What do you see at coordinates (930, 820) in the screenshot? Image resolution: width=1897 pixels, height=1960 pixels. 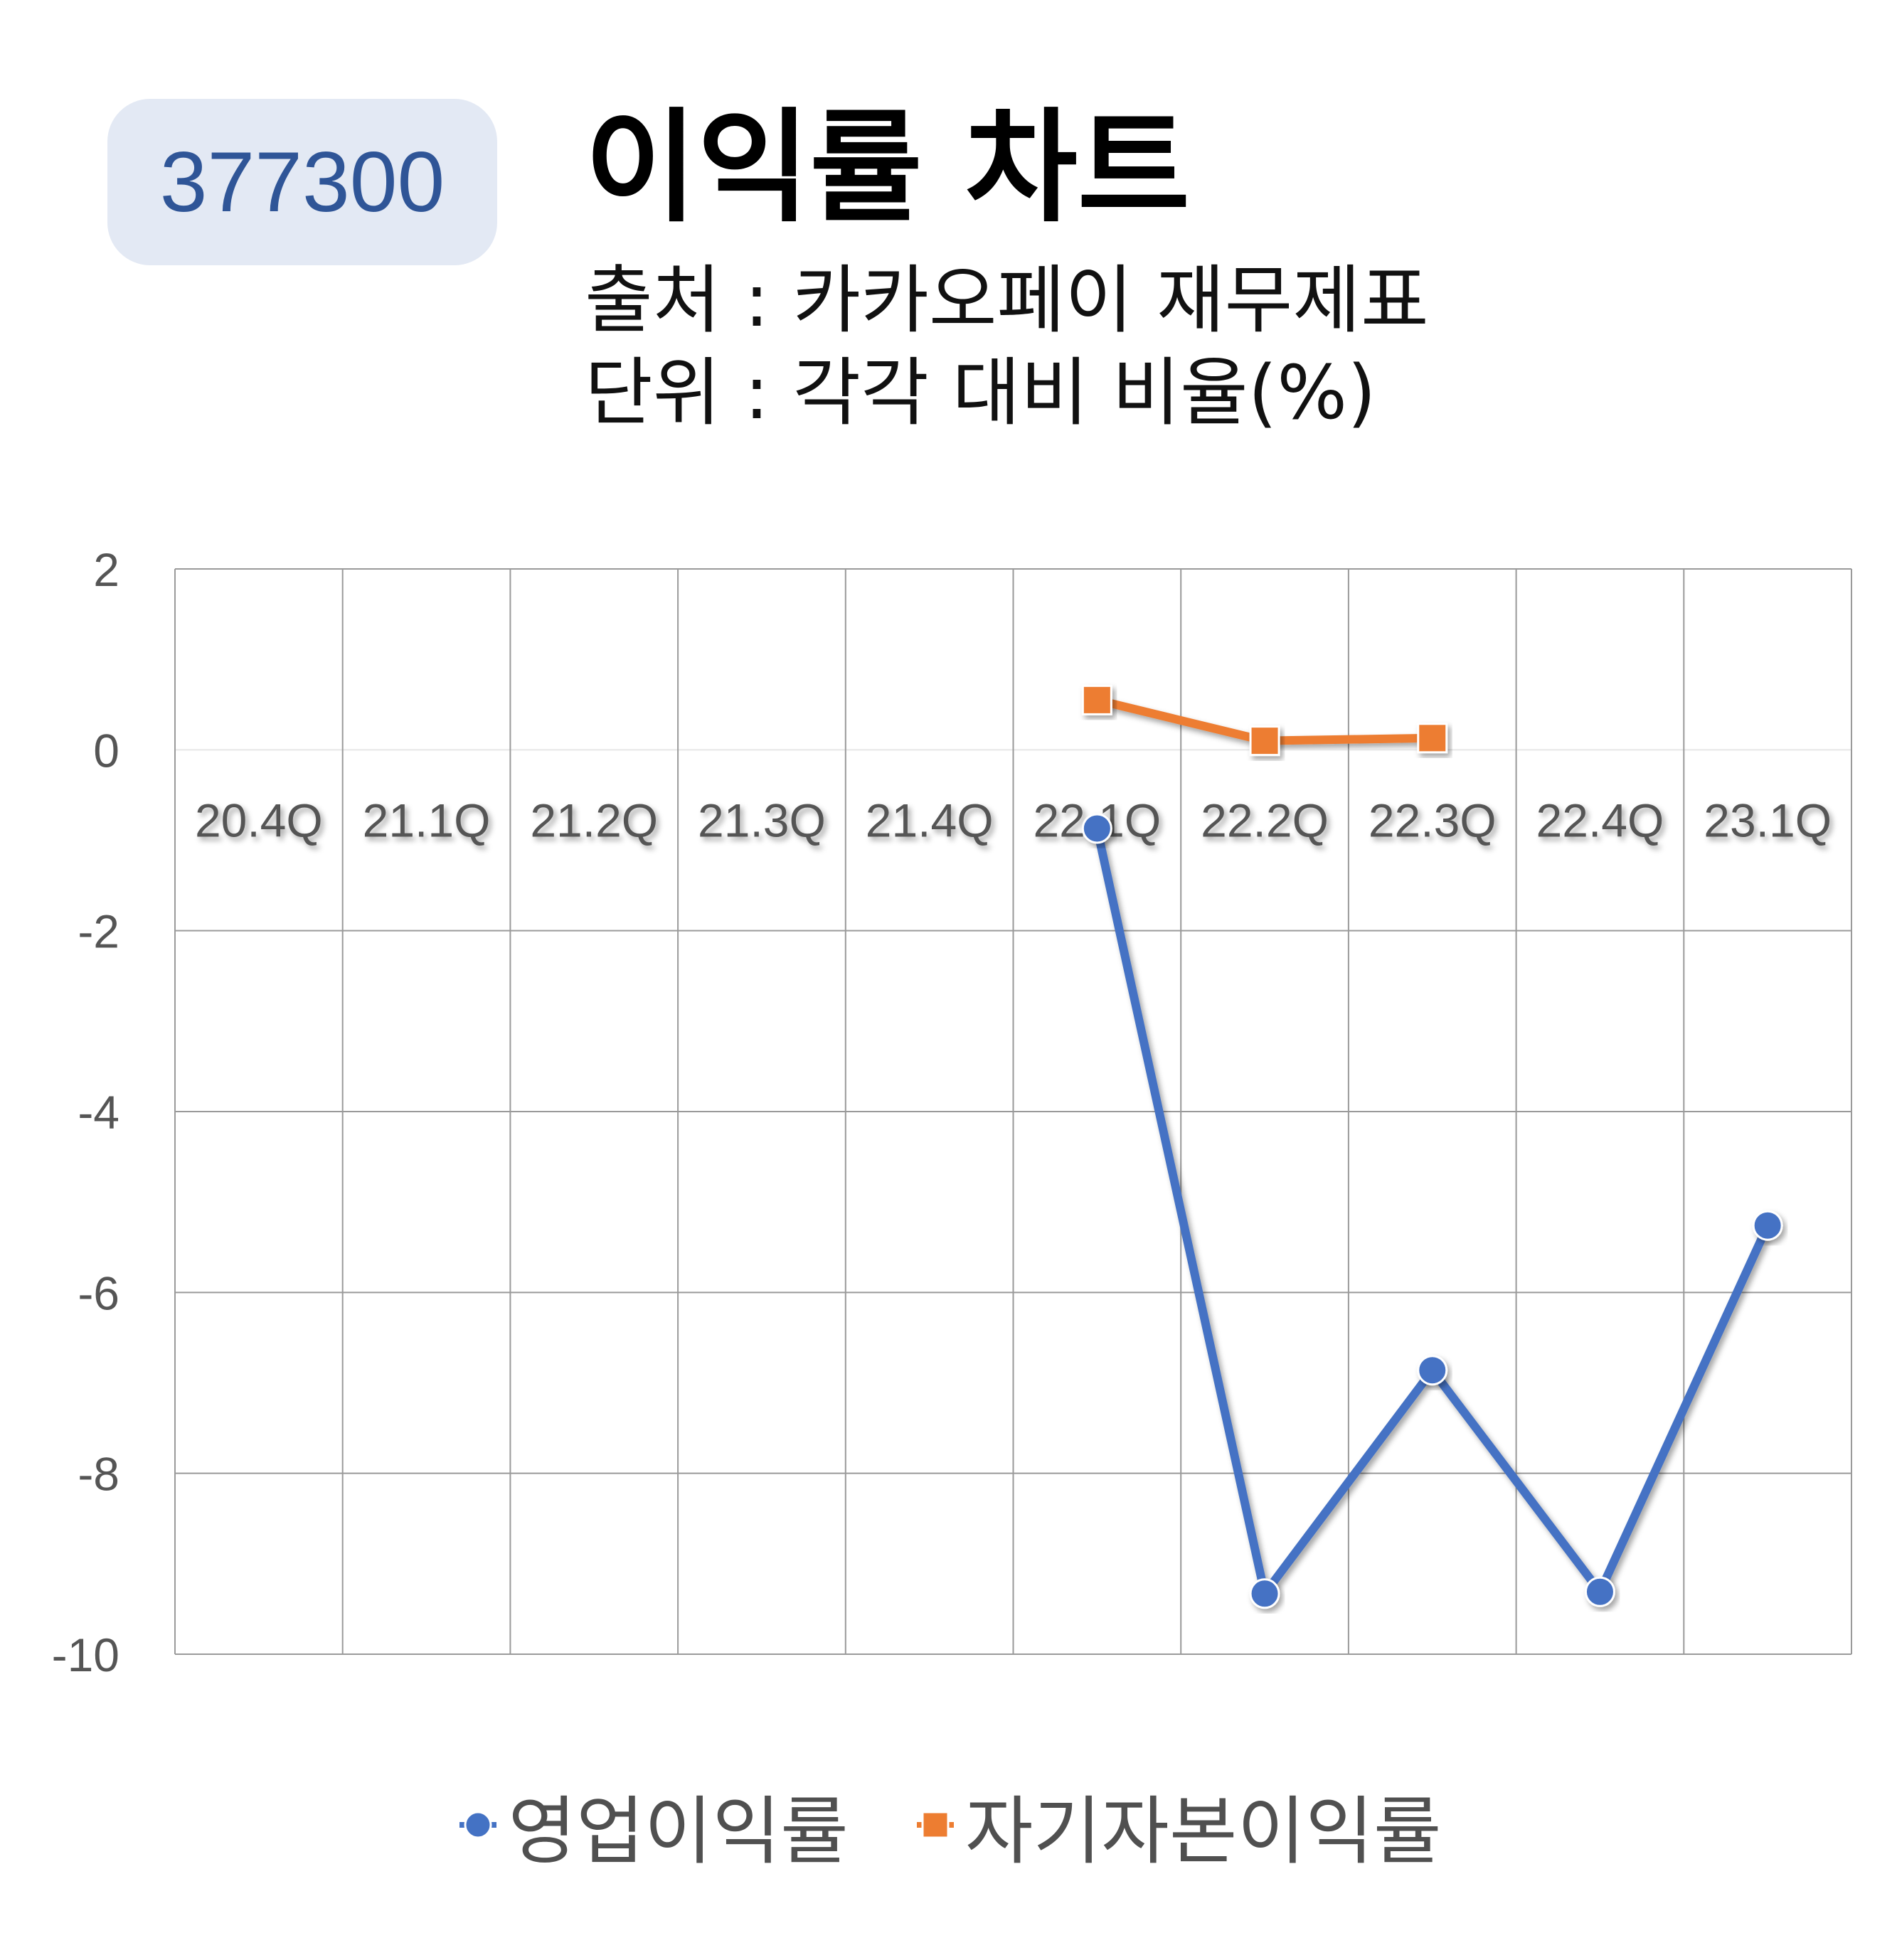 I see `x-tick-label: 21.4Q` at bounding box center [930, 820].